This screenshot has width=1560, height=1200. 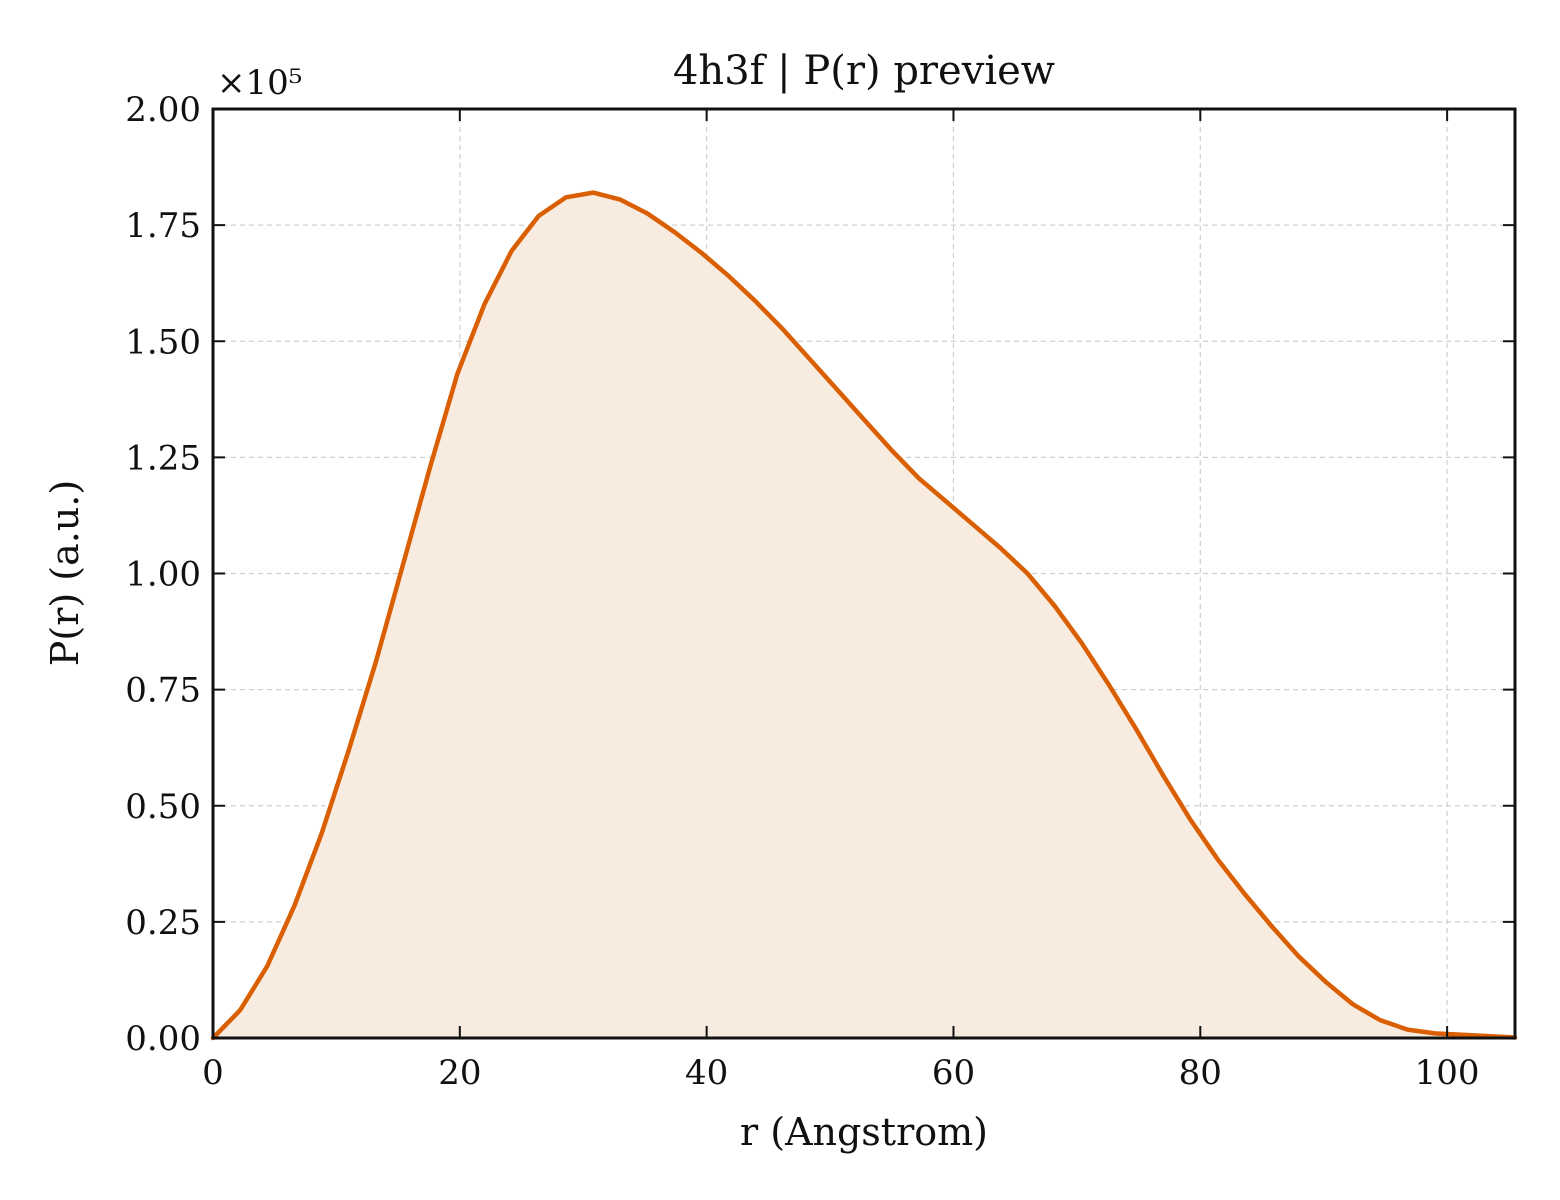 What do you see at coordinates (163, 342) in the screenshot?
I see `y-tick-label: 1.50` at bounding box center [163, 342].